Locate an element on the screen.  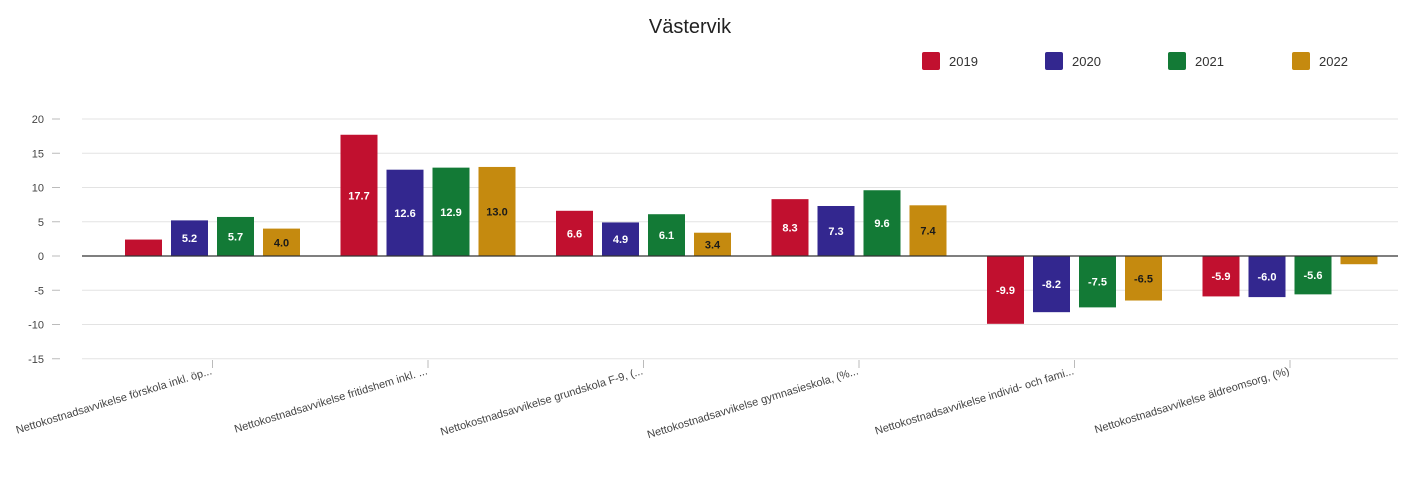
y-tick-label: -5 is located at coordinates (39, 291).